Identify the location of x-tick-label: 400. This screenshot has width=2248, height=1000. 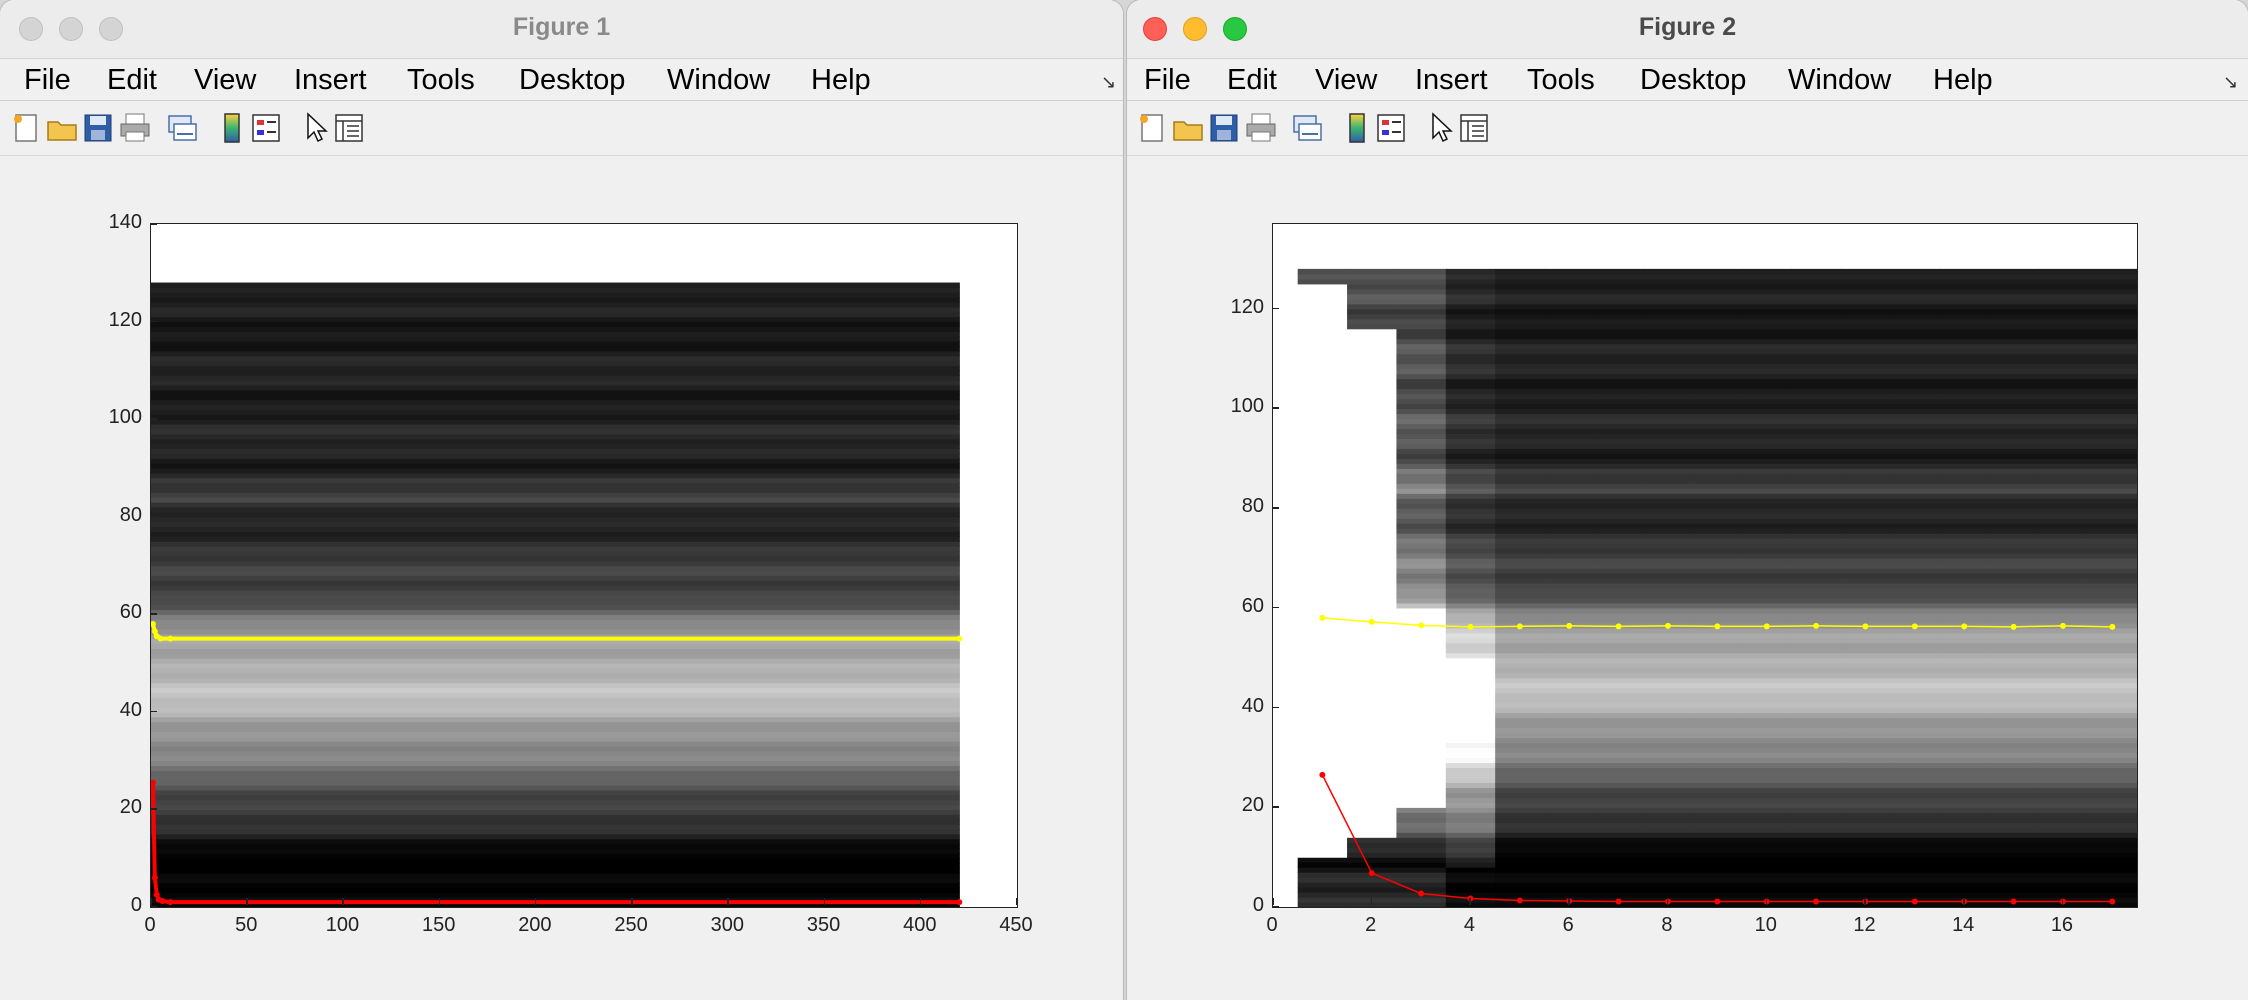
(920, 925).